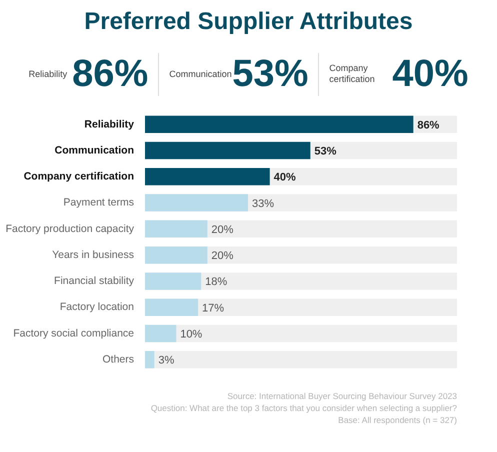  I want to click on data-label: 3%, so click(166, 360).